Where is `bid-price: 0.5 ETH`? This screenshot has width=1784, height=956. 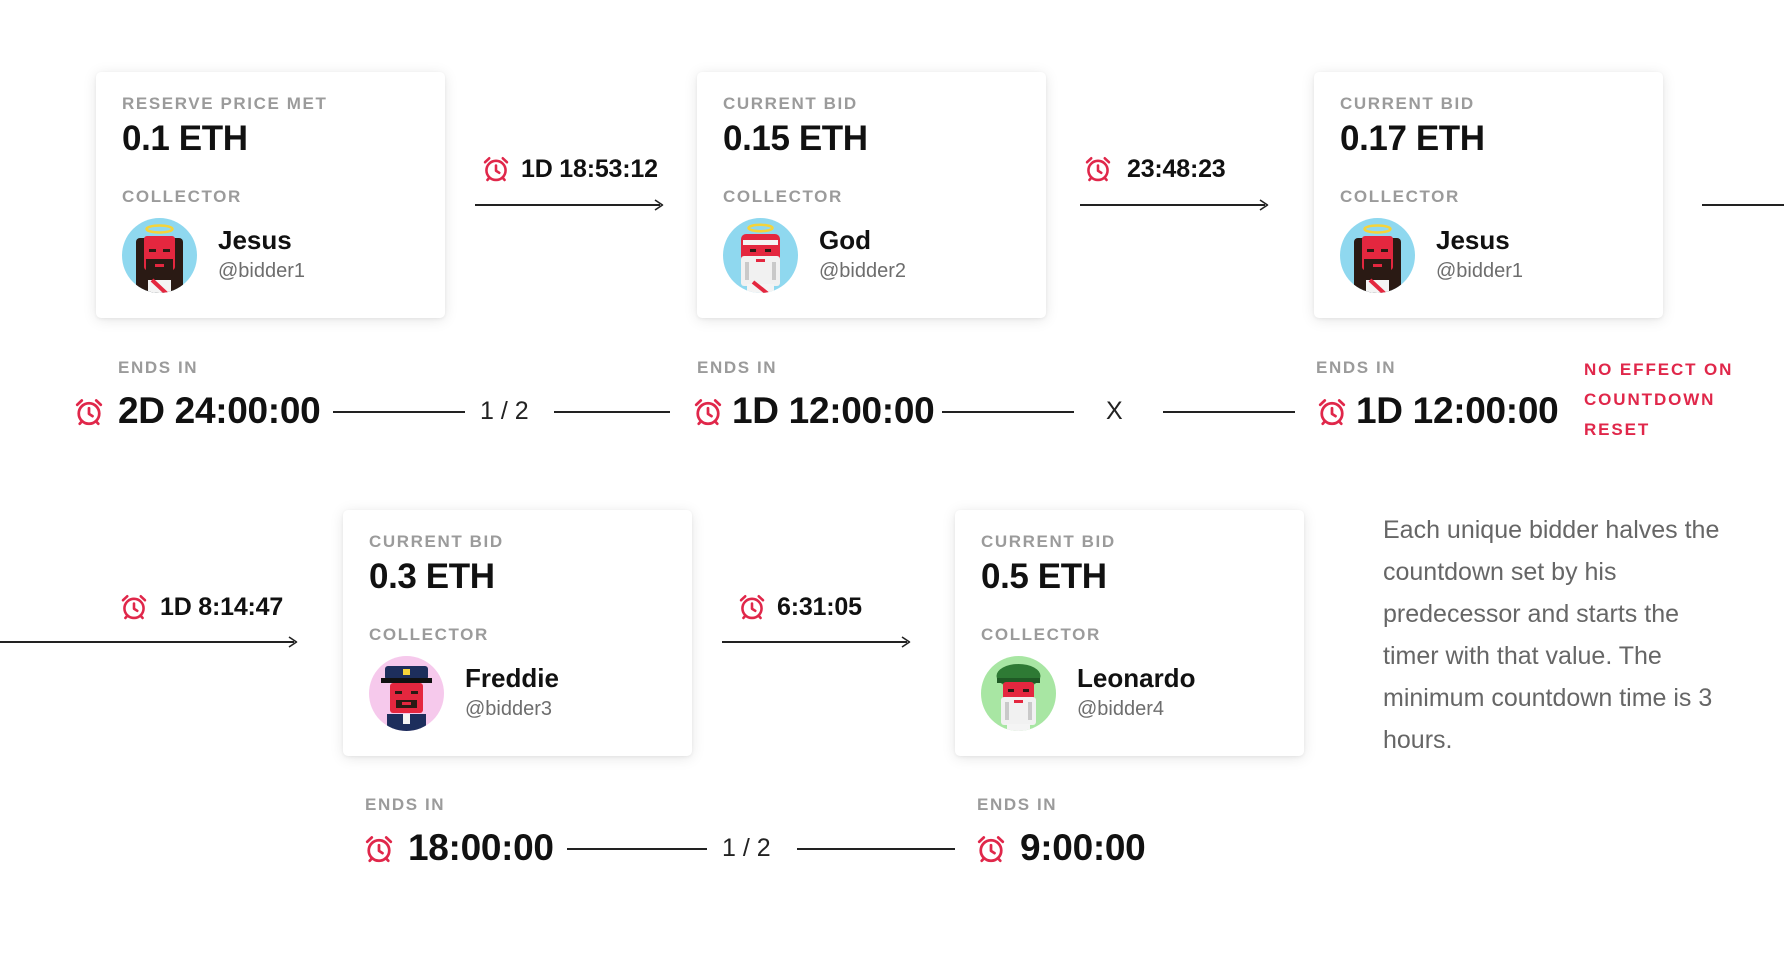
bid-price: 0.5 ETH is located at coordinates (1044, 576).